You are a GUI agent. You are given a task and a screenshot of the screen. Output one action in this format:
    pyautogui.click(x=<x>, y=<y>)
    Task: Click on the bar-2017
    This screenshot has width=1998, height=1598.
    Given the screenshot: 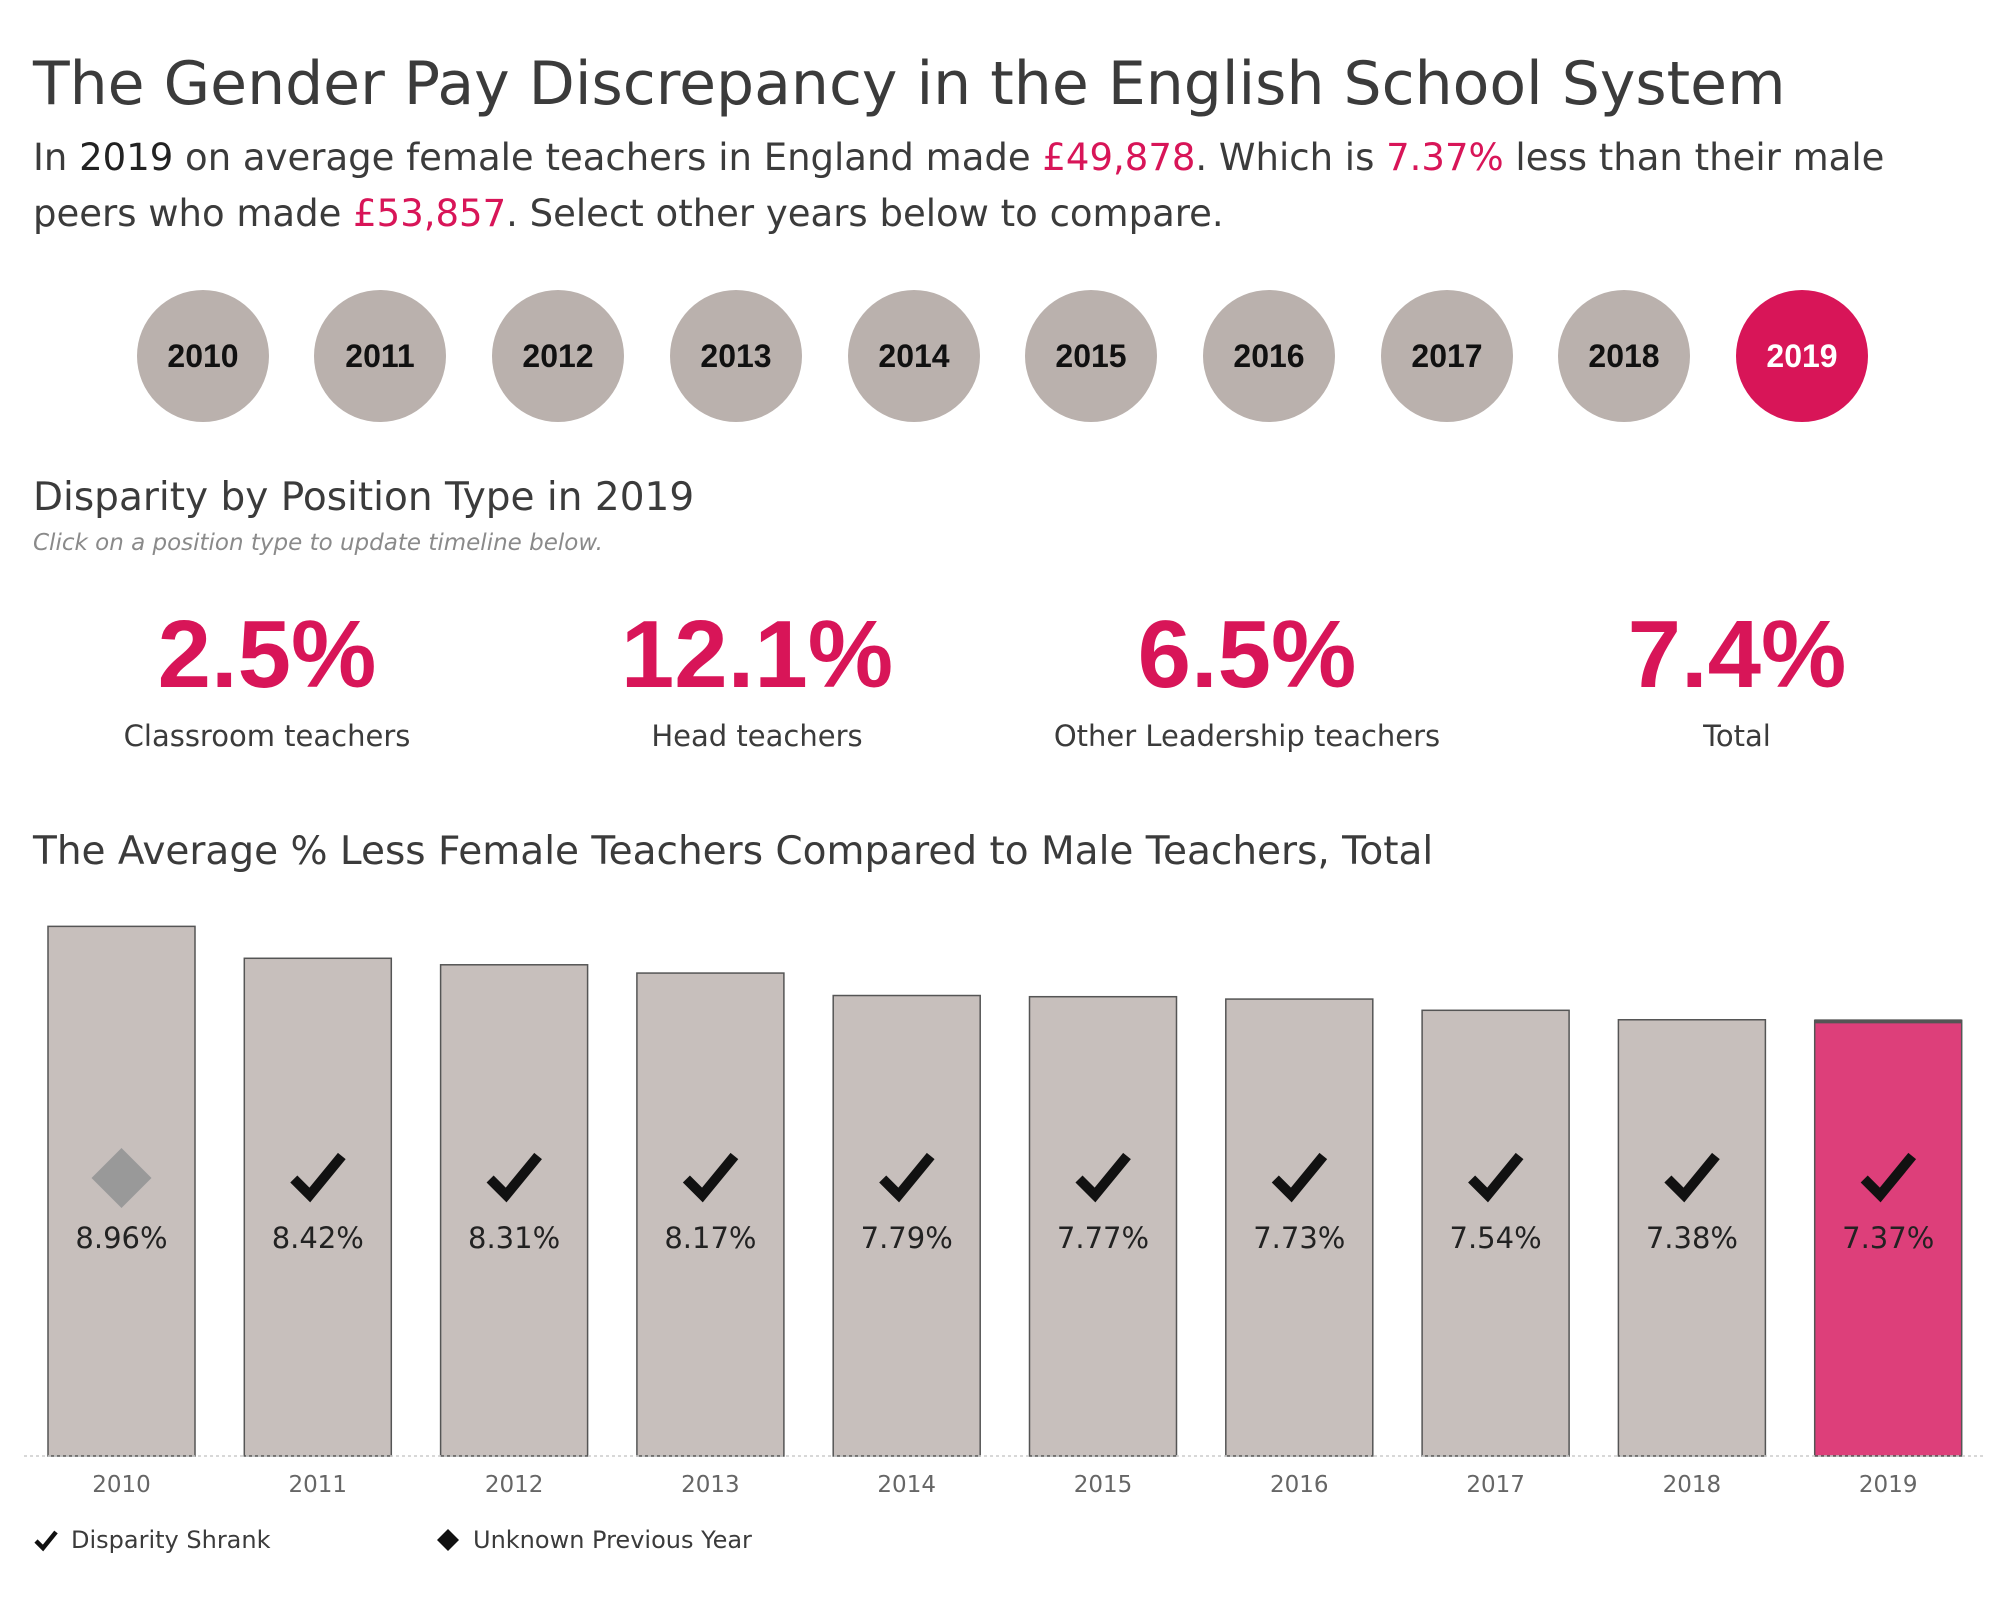 What is the action you would take?
    pyautogui.click(x=1495, y=1233)
    